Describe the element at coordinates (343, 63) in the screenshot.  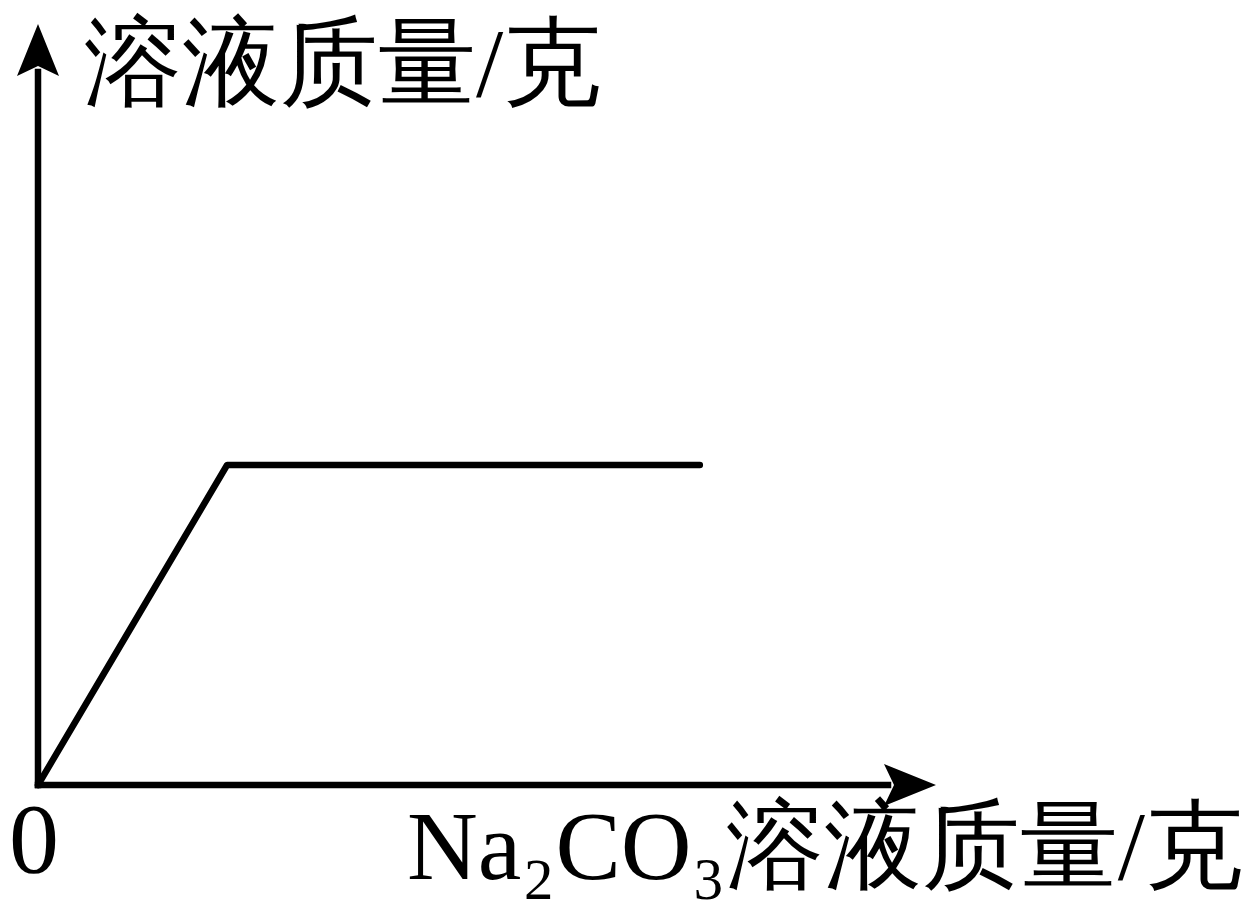
I see `ylabel: 溶液质量/克` at that location.